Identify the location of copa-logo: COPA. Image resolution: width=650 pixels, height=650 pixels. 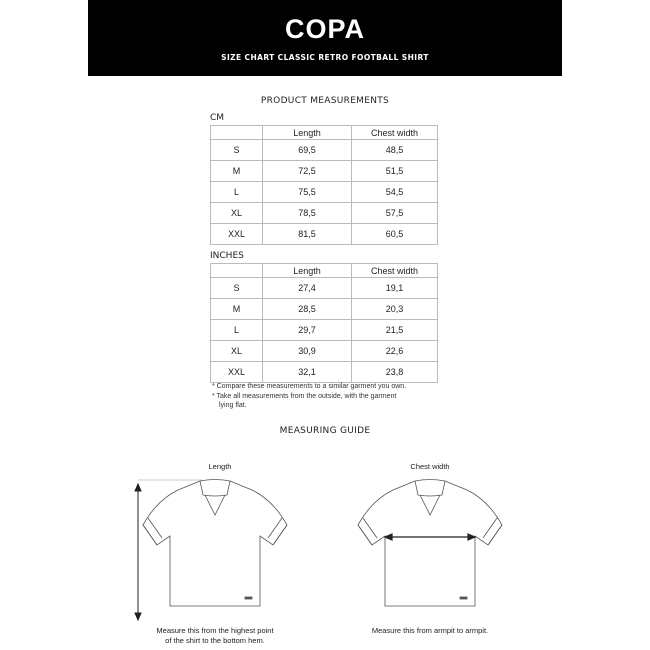
(324, 29).